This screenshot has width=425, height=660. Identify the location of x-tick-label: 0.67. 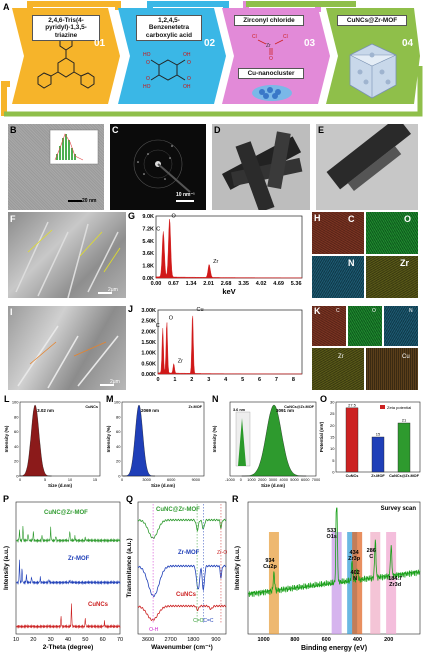
(173, 284).